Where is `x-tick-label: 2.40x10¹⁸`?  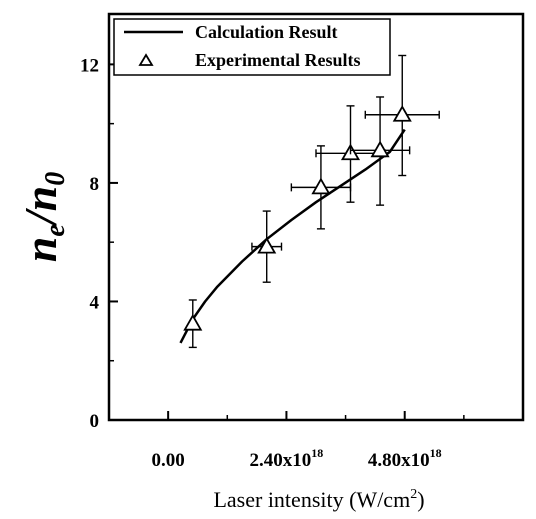 x-tick-label: 2.40x10¹⁸ is located at coordinates (287, 458).